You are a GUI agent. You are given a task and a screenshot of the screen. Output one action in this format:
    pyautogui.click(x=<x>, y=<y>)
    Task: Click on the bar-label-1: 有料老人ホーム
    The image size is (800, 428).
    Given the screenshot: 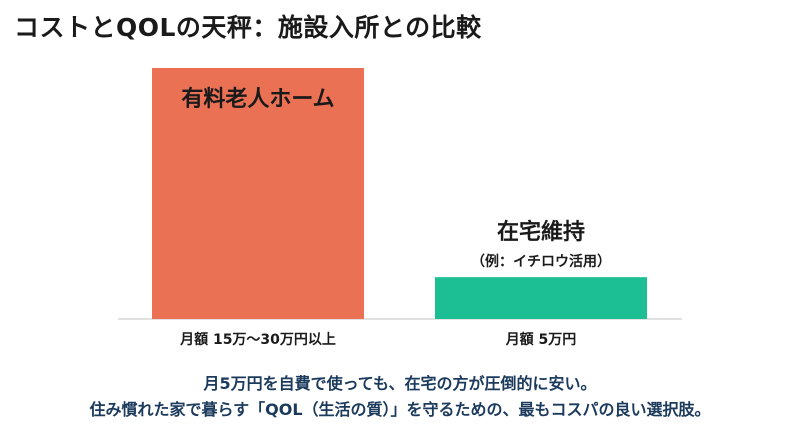 What is the action you would take?
    pyautogui.click(x=257, y=99)
    